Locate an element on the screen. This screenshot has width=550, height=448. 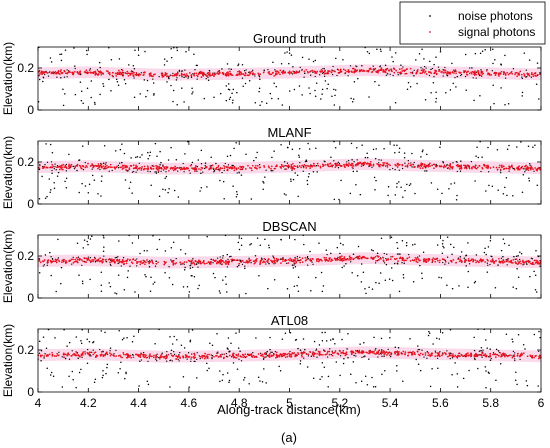
photon-points is located at coordinates (290, 264).